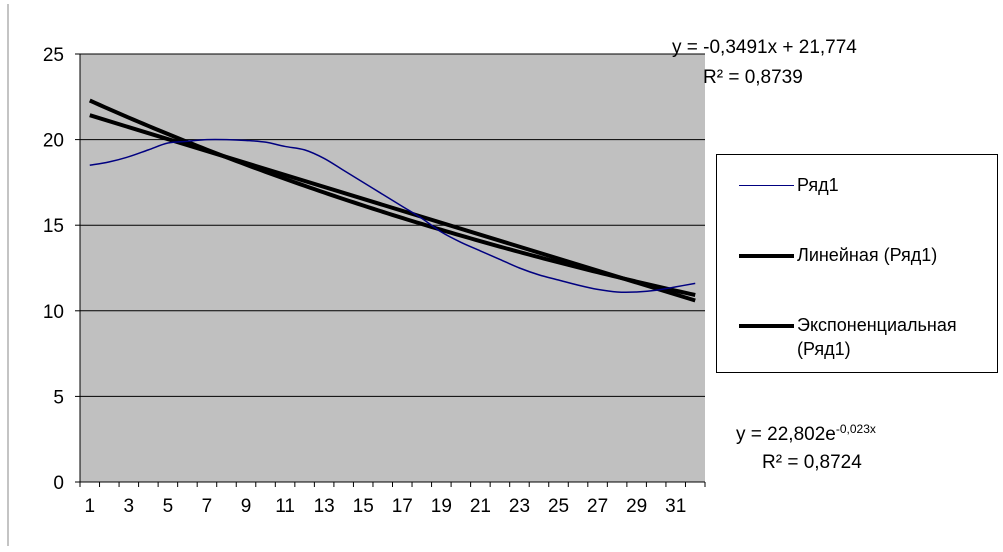 Image resolution: width=1003 pixels, height=552 pixels. I want to click on legend-label-exponential: Экспоненциальная (Ряд1), so click(877, 337).